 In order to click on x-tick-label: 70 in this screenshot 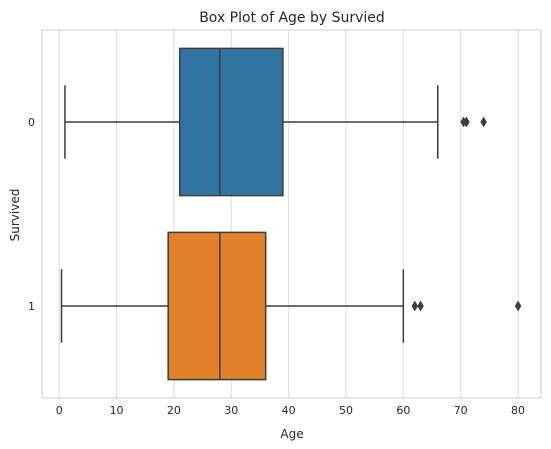, I will do `click(461, 410)`.